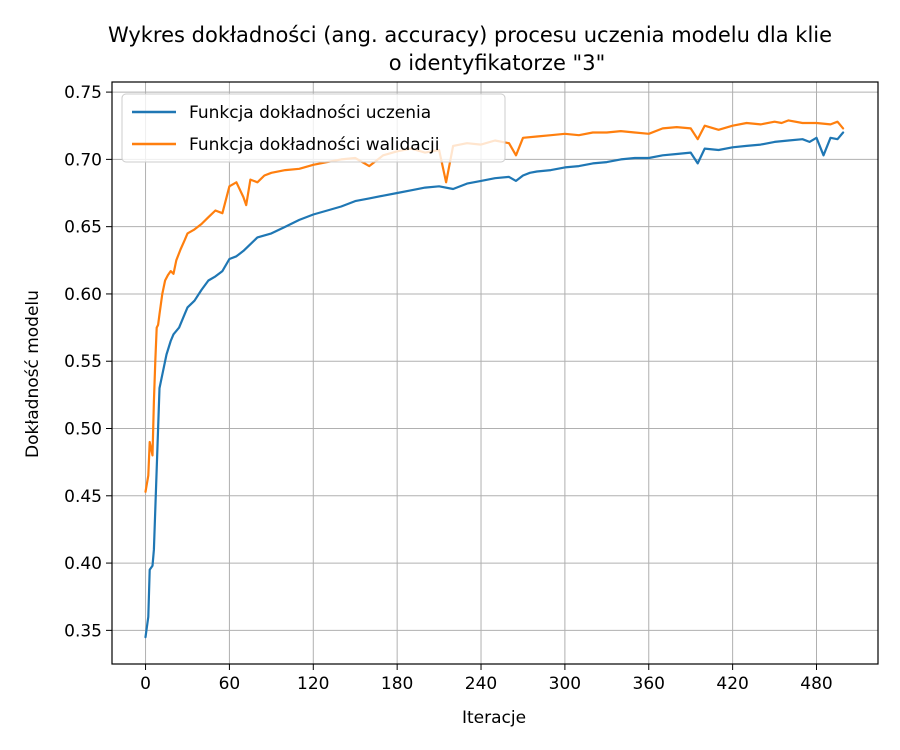 The image size is (900, 750). What do you see at coordinates (83, 160) in the screenshot?
I see `y-tick-label: 0.70` at bounding box center [83, 160].